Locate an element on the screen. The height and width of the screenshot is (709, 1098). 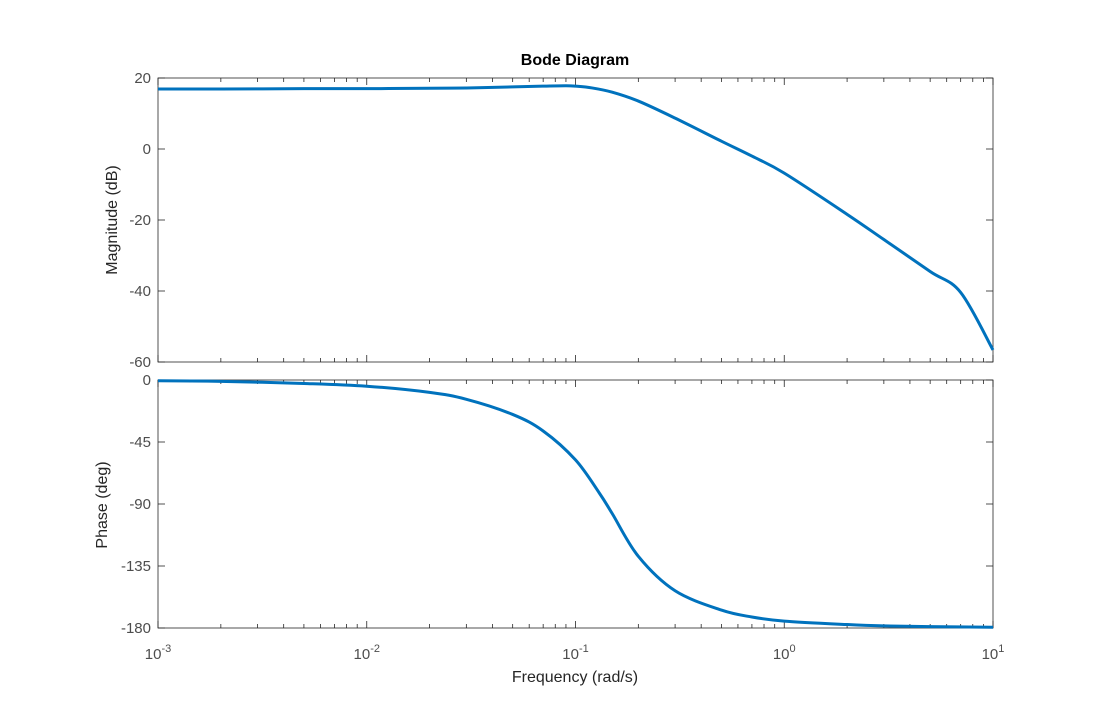
phase-y-axis-label: Phase (deg) is located at coordinates (102, 504).